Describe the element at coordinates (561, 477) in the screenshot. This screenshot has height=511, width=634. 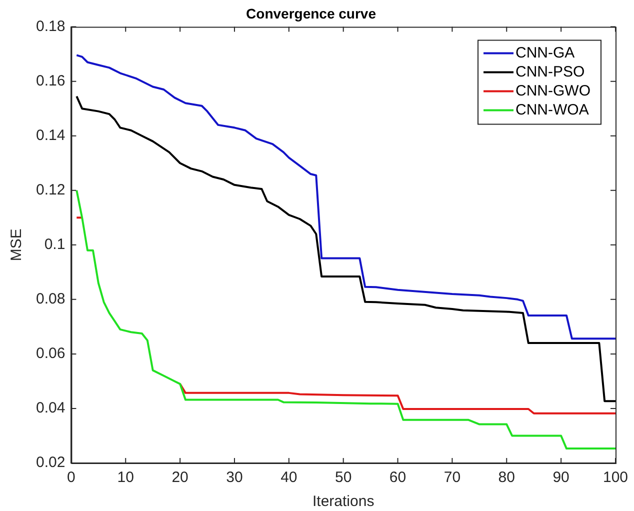
I see `x-tick-label: 90` at that location.